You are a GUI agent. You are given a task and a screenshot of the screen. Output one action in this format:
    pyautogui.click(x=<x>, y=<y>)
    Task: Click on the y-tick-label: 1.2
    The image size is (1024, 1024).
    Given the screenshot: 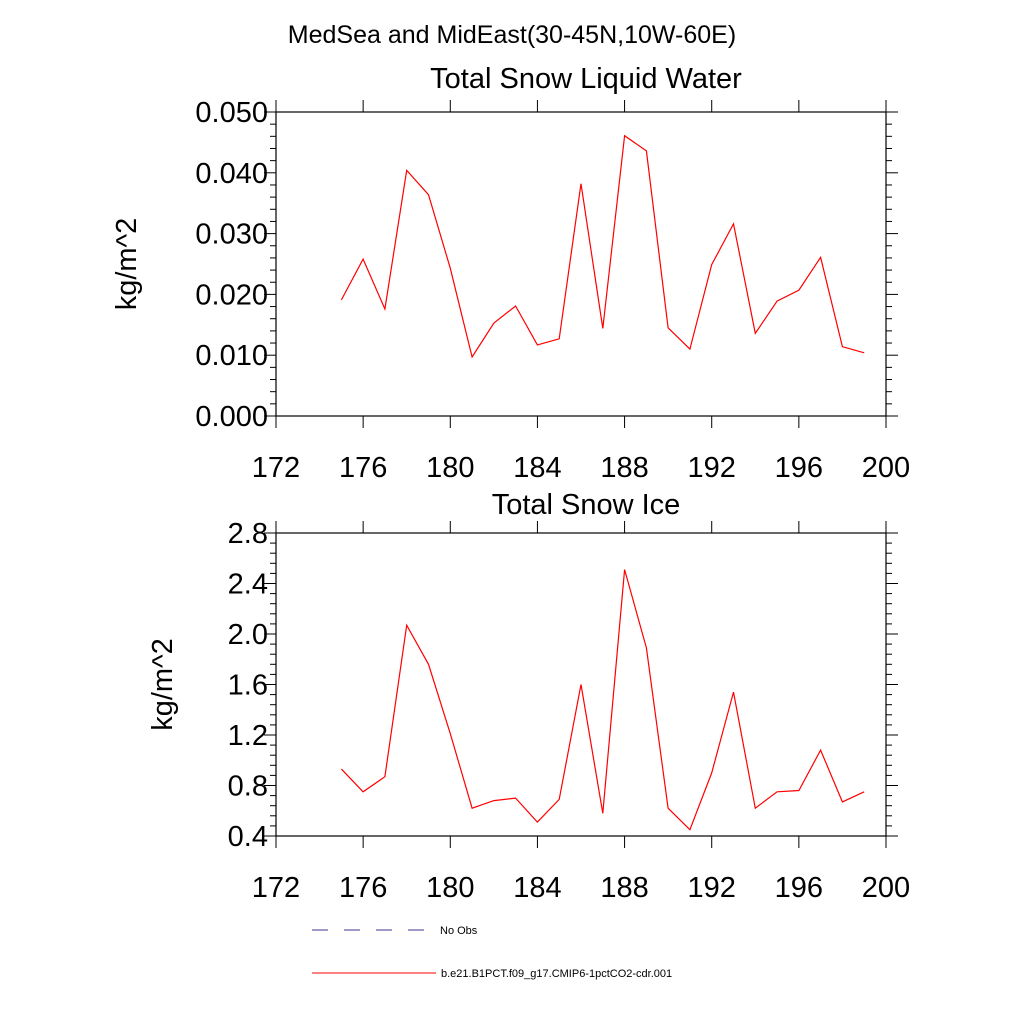 What is the action you would take?
    pyautogui.click(x=248, y=736)
    